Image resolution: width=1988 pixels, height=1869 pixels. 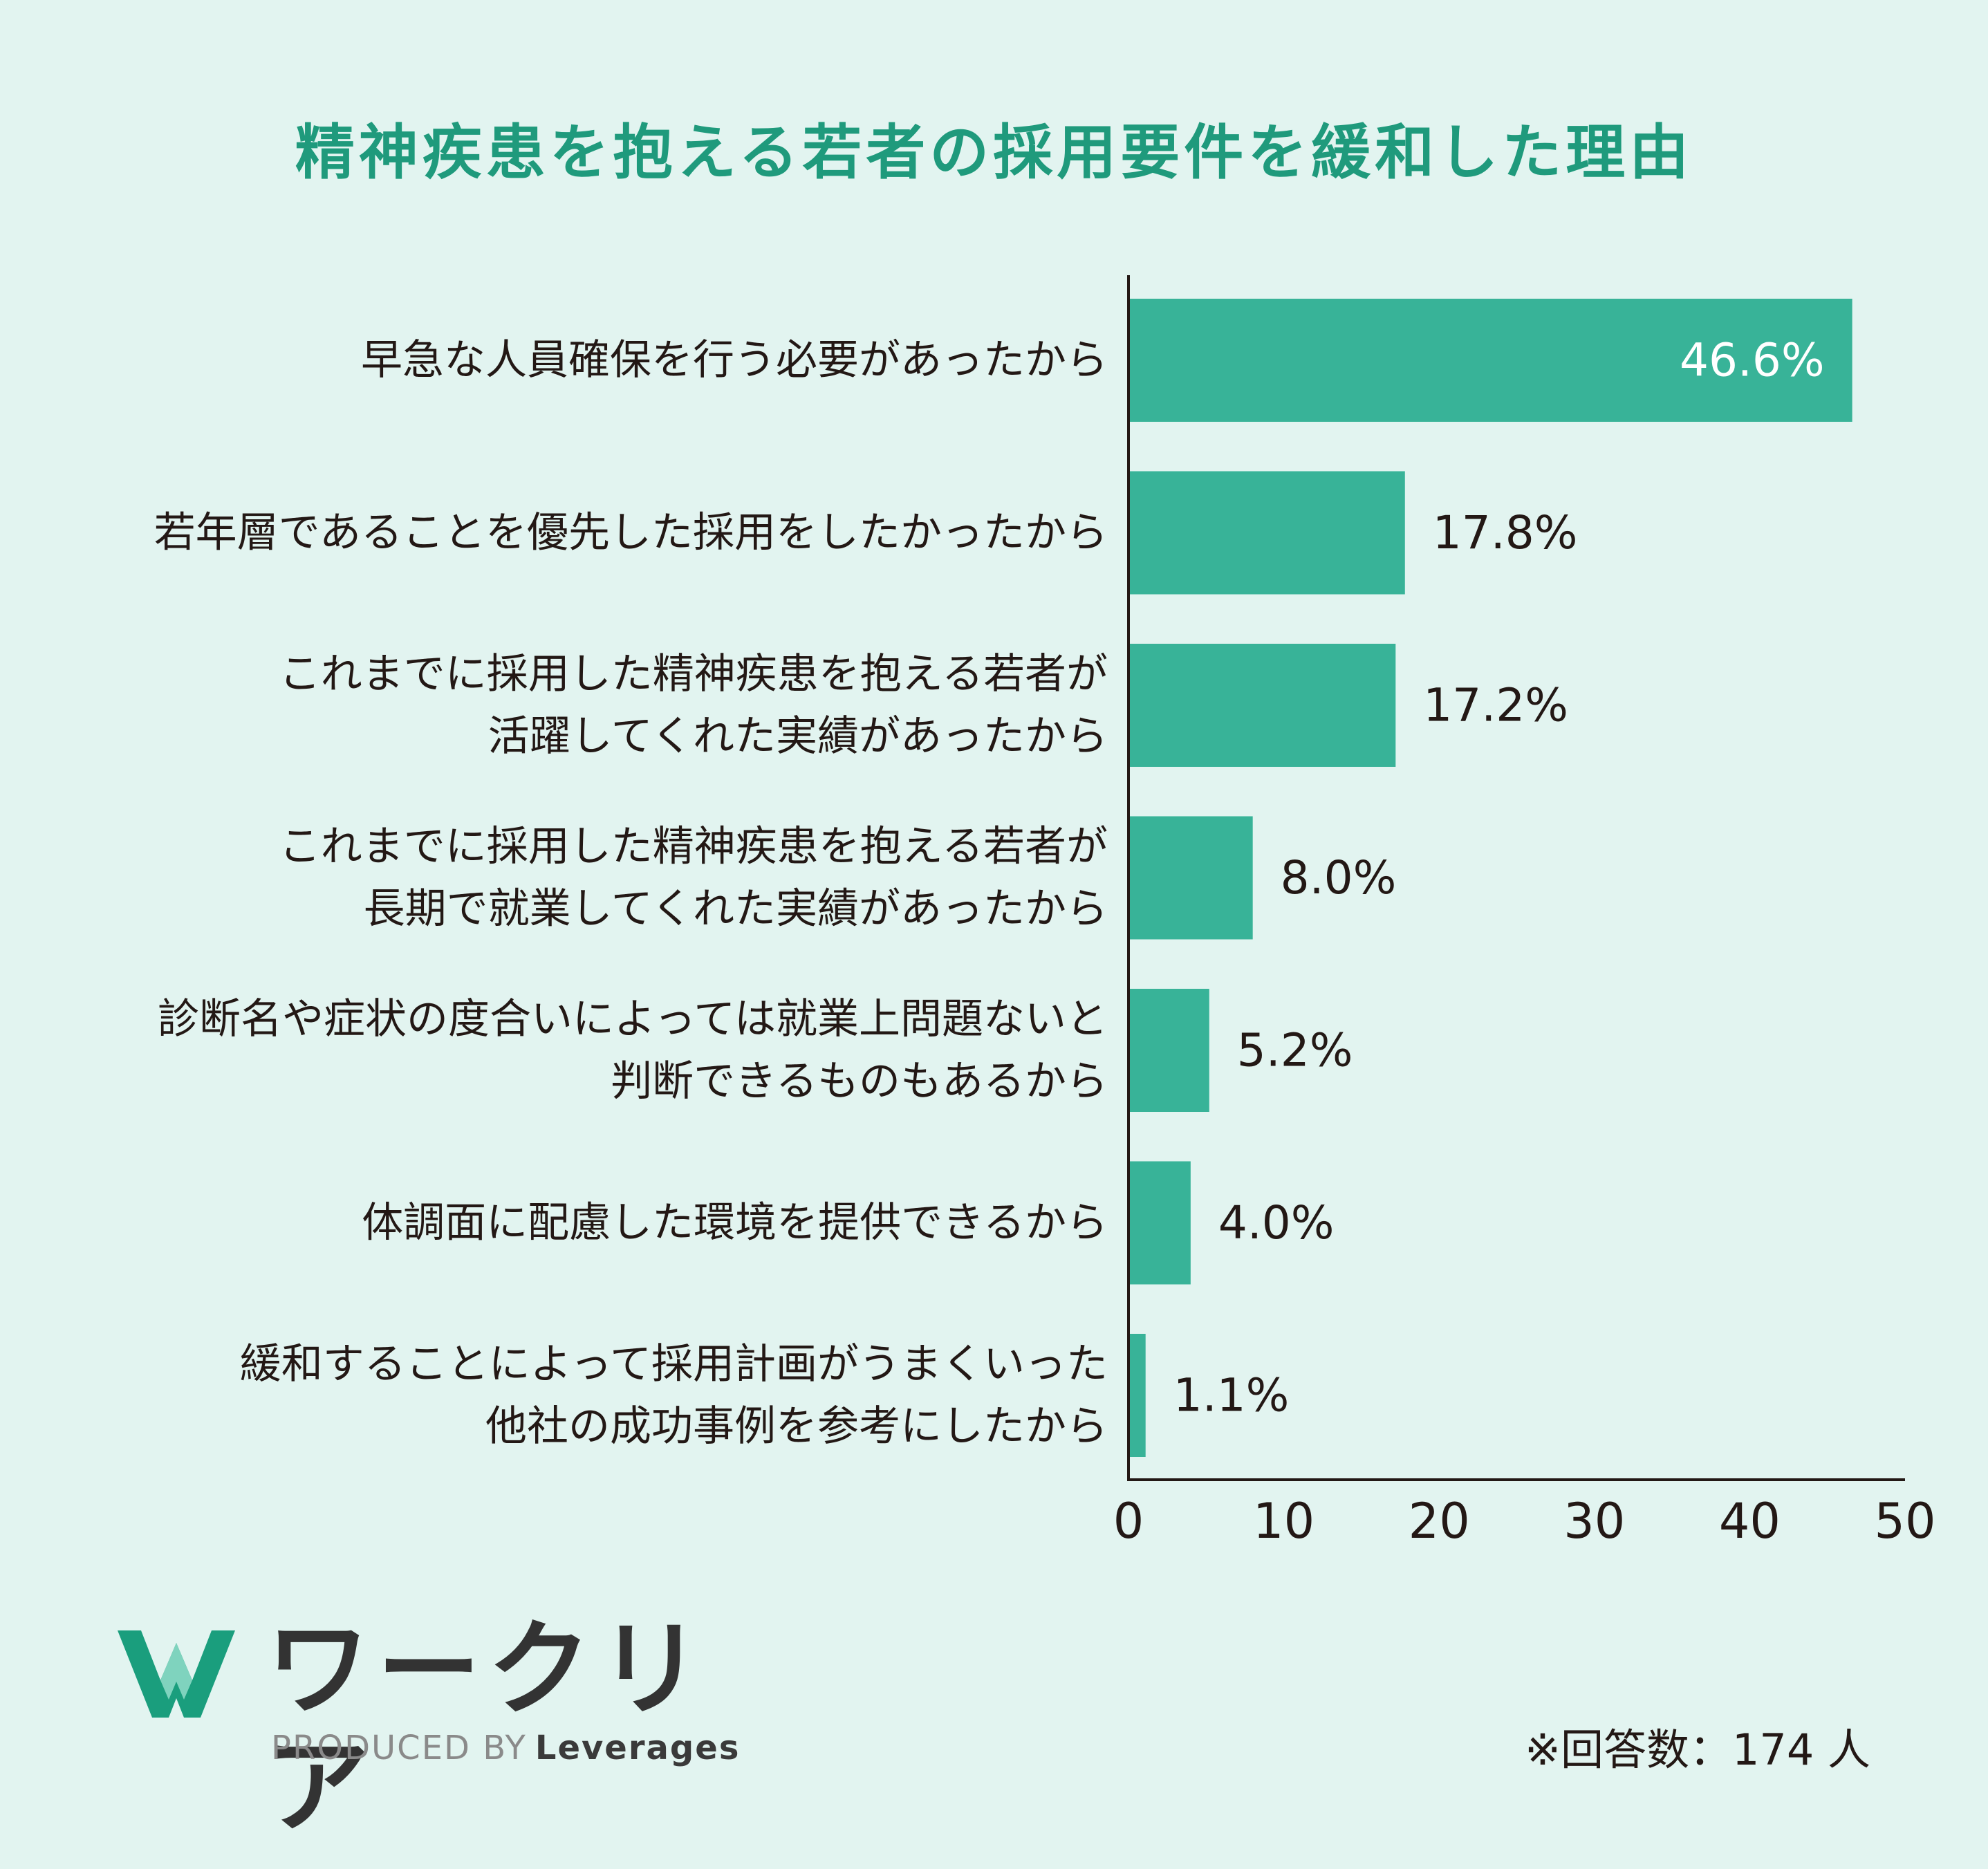 I want to click on x-tick-label-0: 0, so click(x=1128, y=1522).